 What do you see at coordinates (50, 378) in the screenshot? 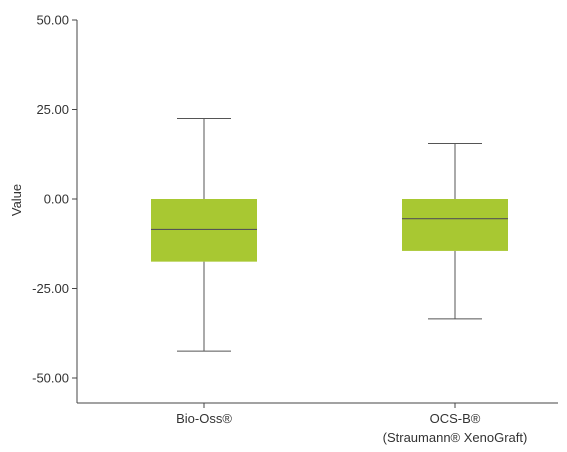
I see `y-tick-label: -50.00` at bounding box center [50, 378].